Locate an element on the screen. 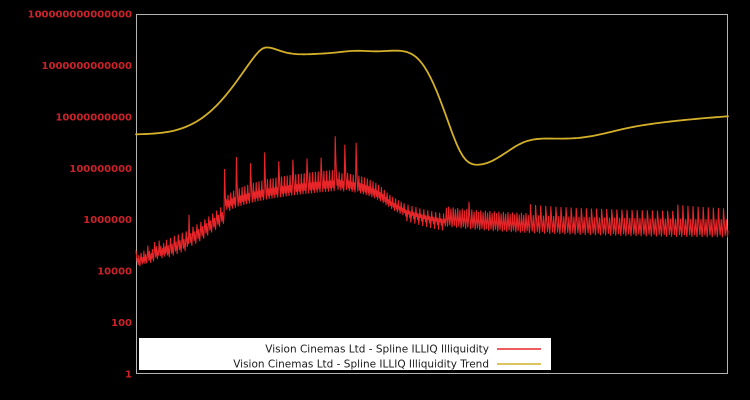 Image resolution: width=750 pixels, height=400 pixels. y-axis-tick-label: 100000000000000 is located at coordinates (80, 15).